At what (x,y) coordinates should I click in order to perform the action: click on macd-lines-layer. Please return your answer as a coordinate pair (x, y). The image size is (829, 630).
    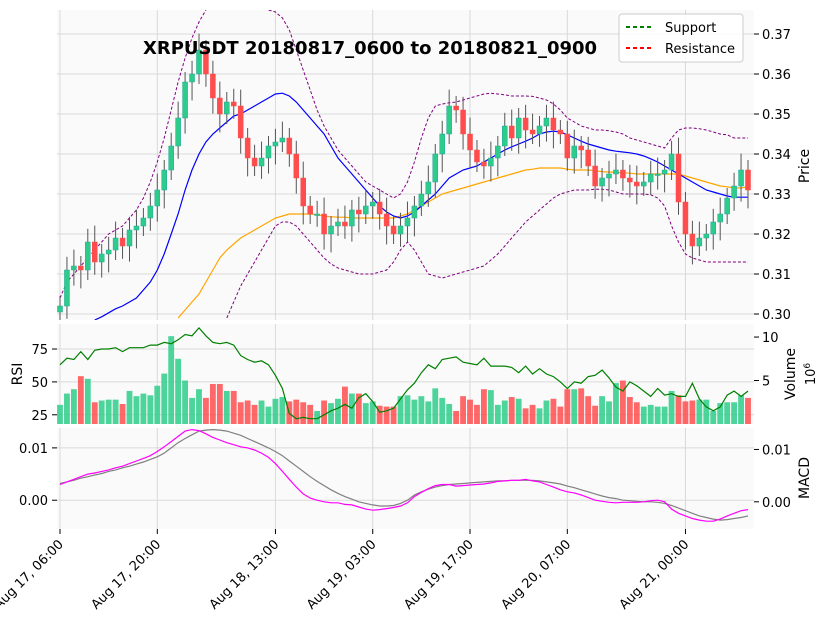
    Looking at the image, I should click on (404, 475).